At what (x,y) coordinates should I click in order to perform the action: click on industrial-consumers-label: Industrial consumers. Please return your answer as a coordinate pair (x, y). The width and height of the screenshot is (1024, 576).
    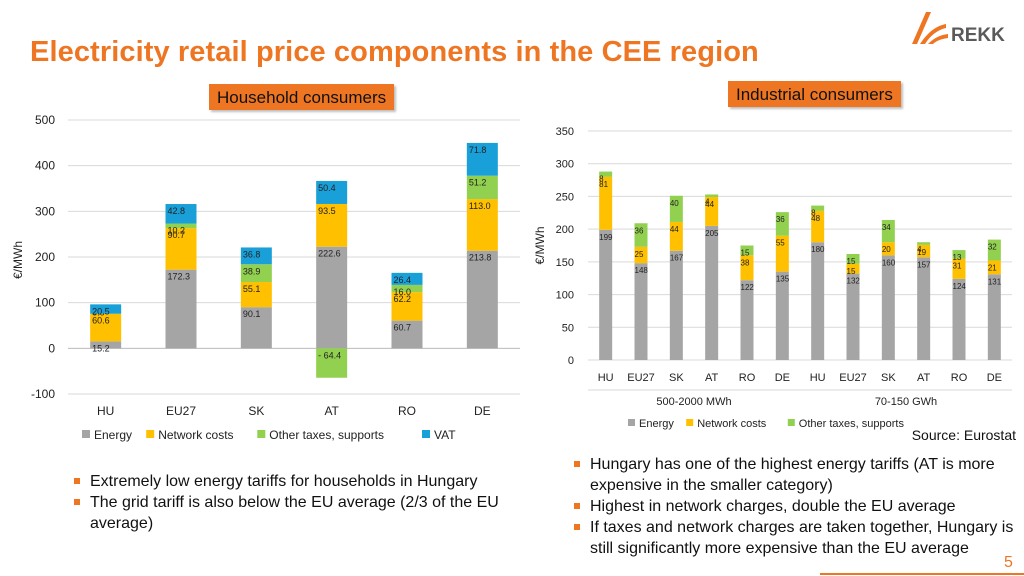
    Looking at the image, I should click on (814, 94).